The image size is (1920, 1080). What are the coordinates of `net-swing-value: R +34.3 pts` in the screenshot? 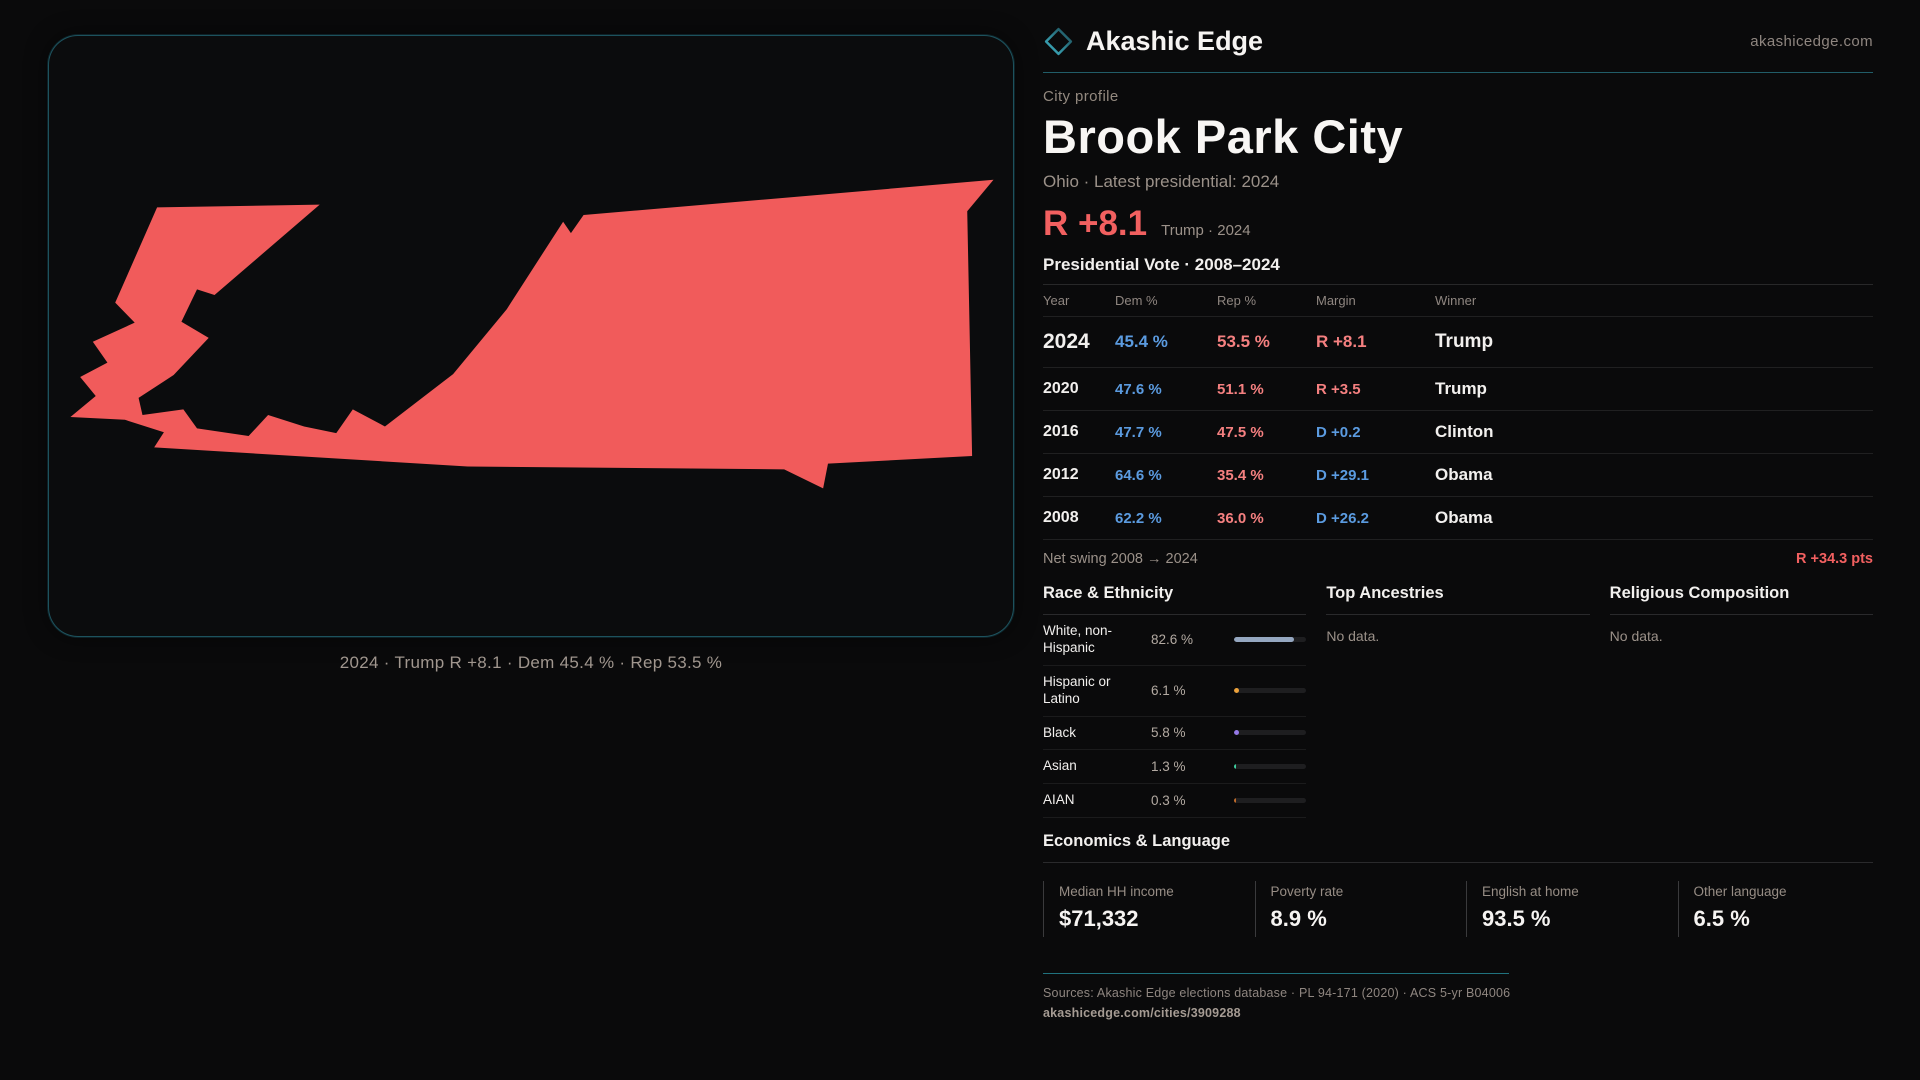 It's located at (1834, 559).